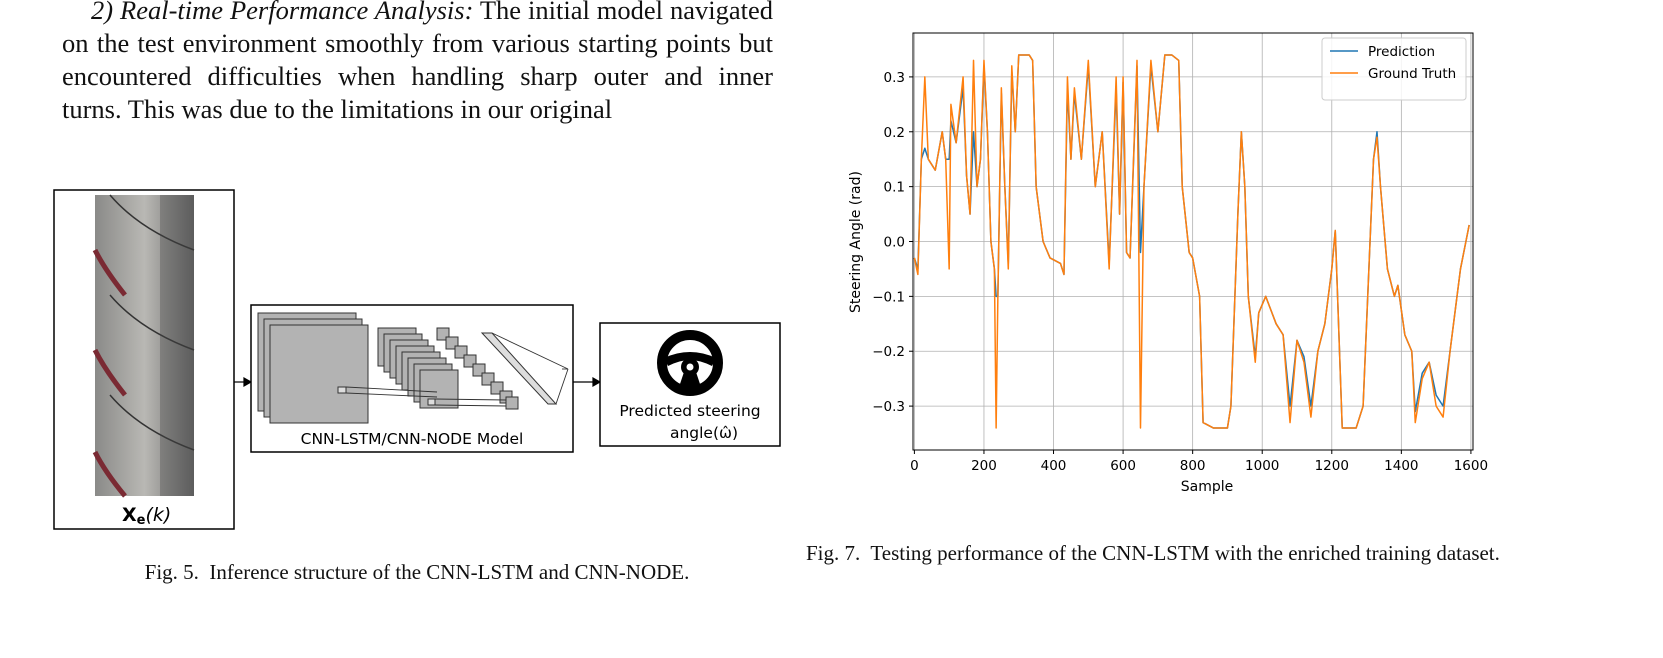  What do you see at coordinates (704, 433) in the screenshot?
I see `output-label: angle(ω̂)` at bounding box center [704, 433].